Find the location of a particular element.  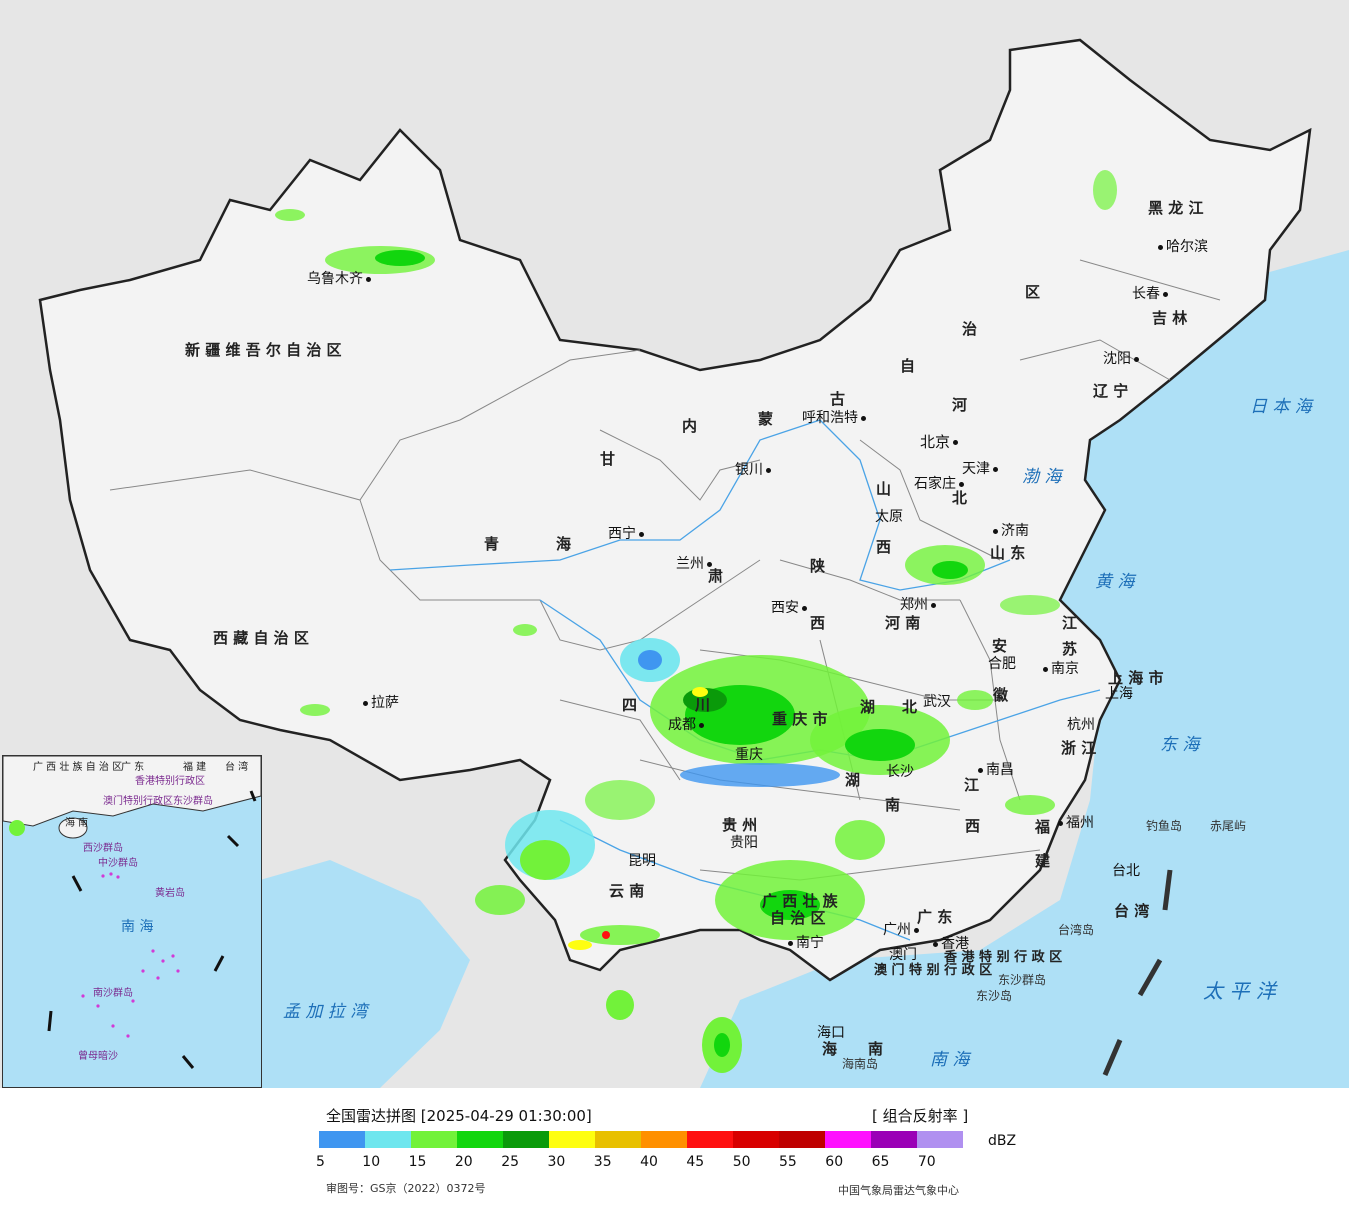

city-marker: 济南 is located at coordinates (1009, 530).